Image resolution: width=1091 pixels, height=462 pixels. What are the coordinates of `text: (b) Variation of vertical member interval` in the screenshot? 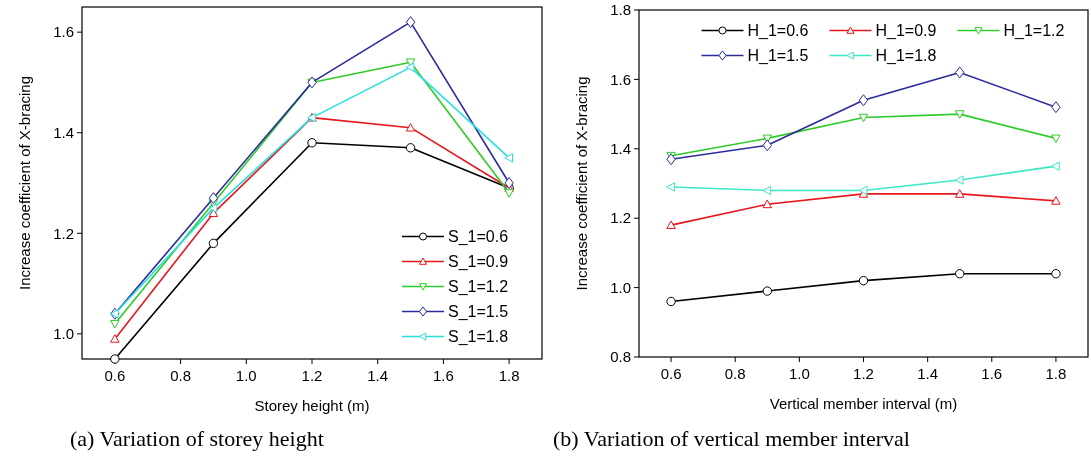 It's located at (731, 438).